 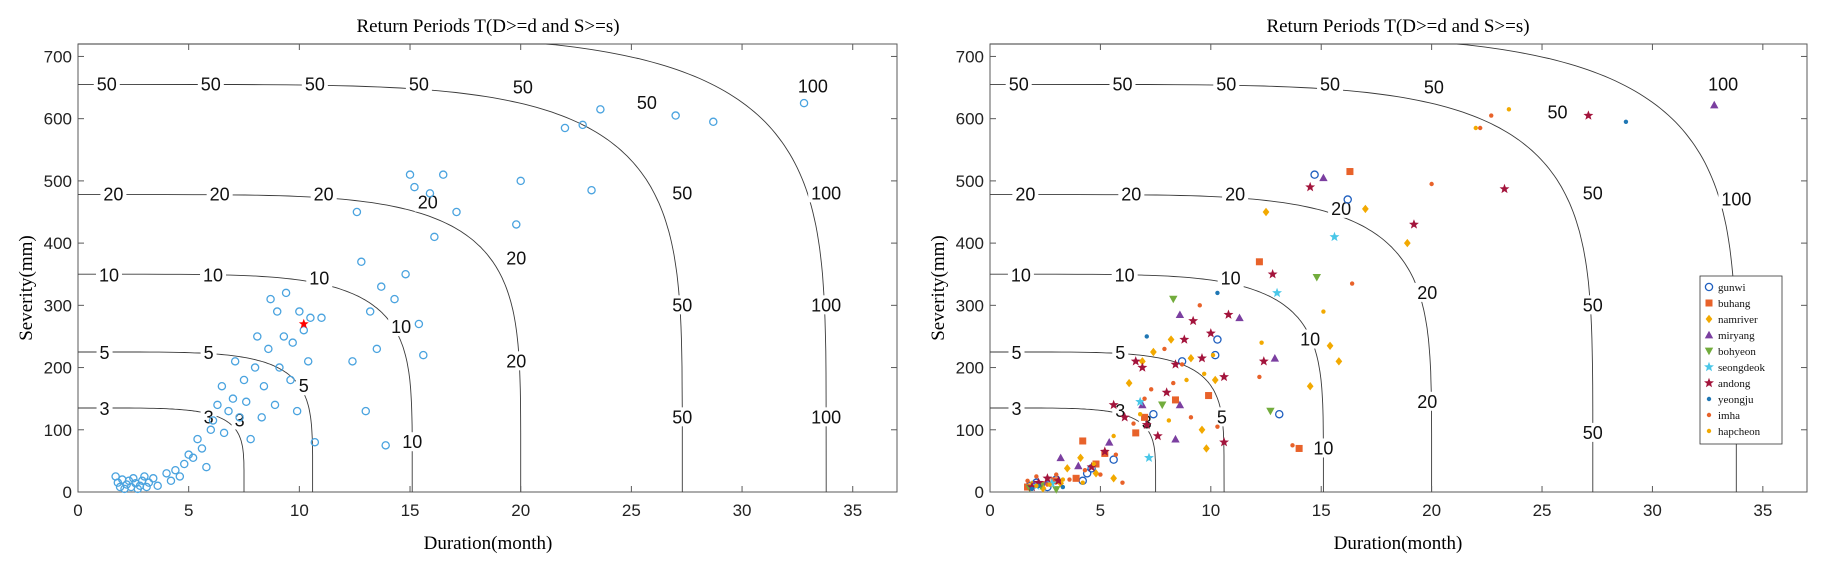 What do you see at coordinates (979, 492) in the screenshot?
I see `y-tick-label: 0` at bounding box center [979, 492].